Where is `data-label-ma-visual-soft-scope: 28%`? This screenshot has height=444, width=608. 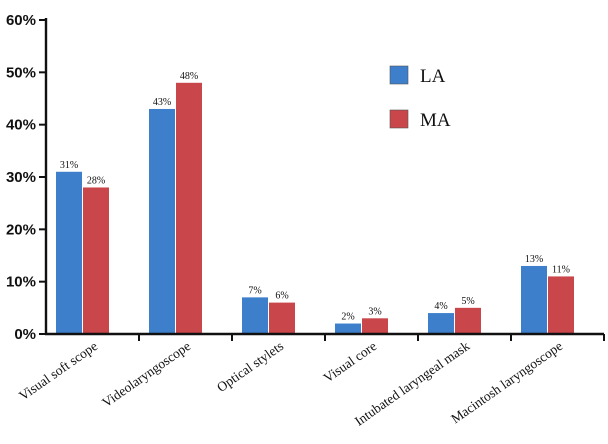 data-label-ma-visual-soft-scope: 28% is located at coordinates (96, 180).